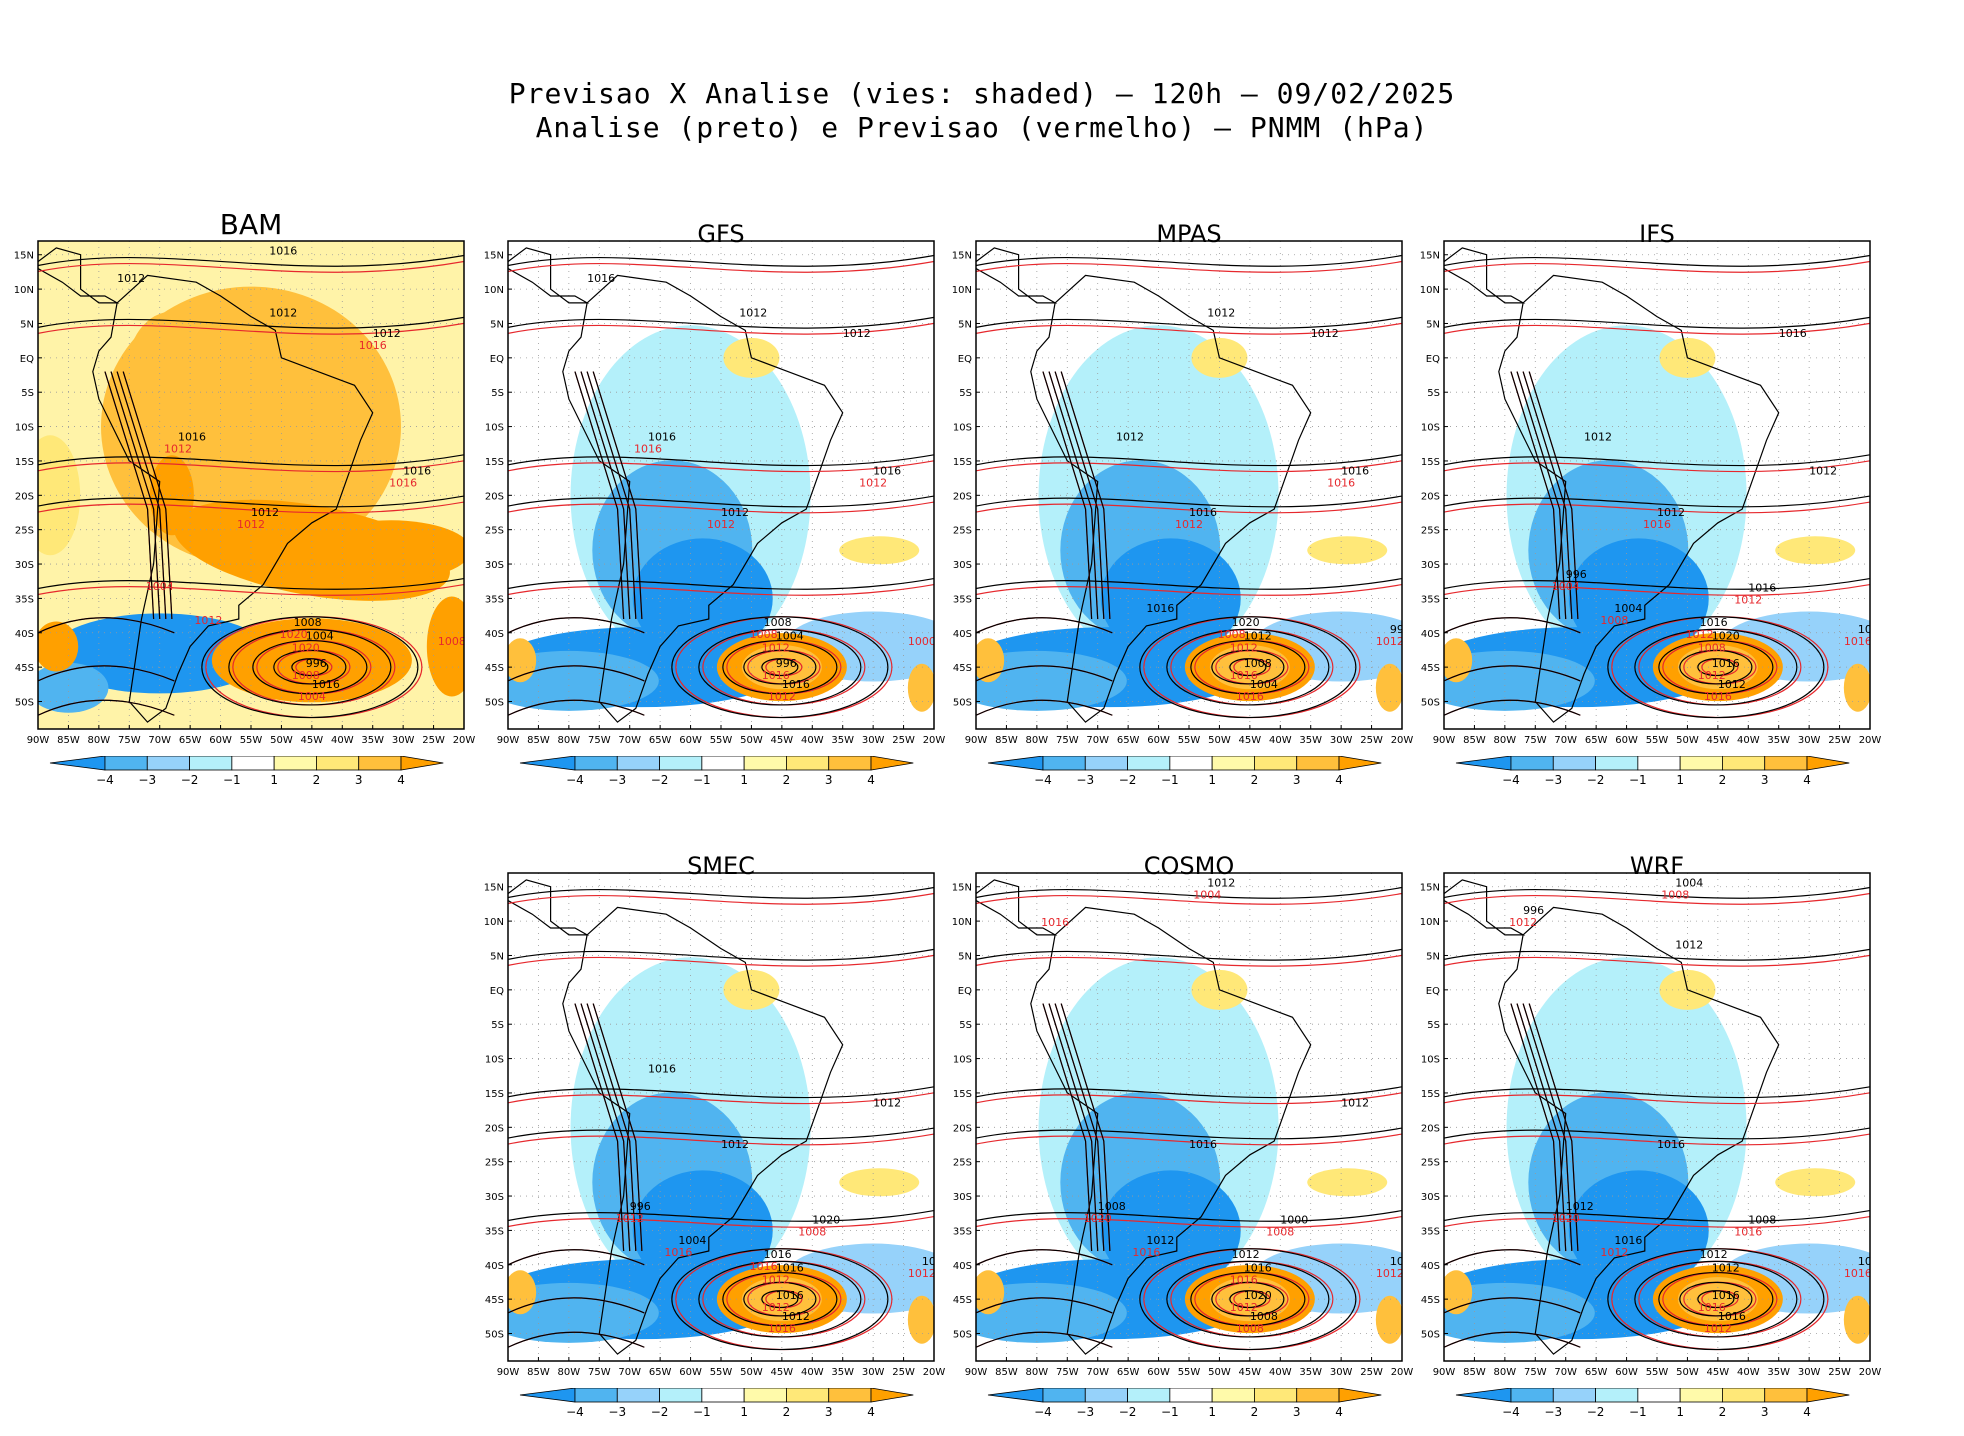 The width and height of the screenshot is (1964, 1436). I want to click on lon-tick-label: 35W, so click(1310, 1372).